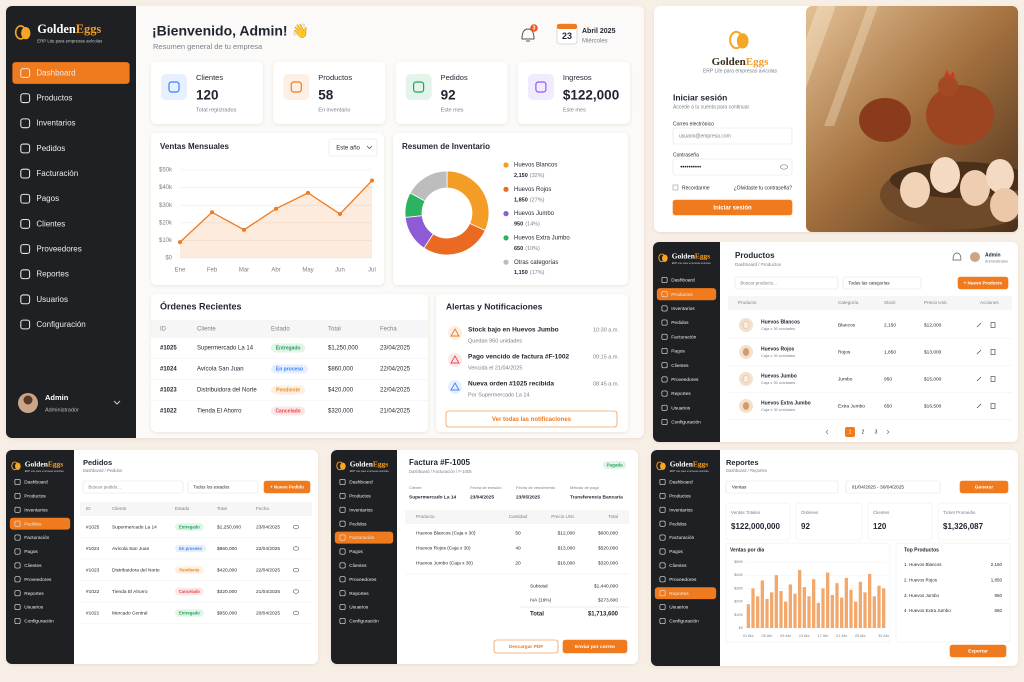 The width and height of the screenshot is (1024, 682). What do you see at coordinates (746, 512) in the screenshot?
I see `label: Ventas Totales` at bounding box center [746, 512].